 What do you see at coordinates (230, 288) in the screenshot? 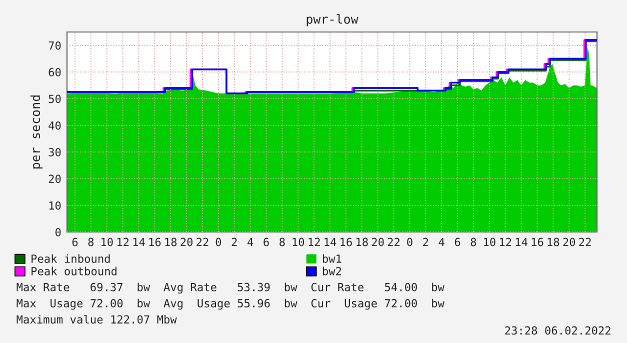
I see `text: Max Rate 69.37 bw Avg Rate 53.39 bw Cur Rate 54.00 bw` at bounding box center [230, 288].